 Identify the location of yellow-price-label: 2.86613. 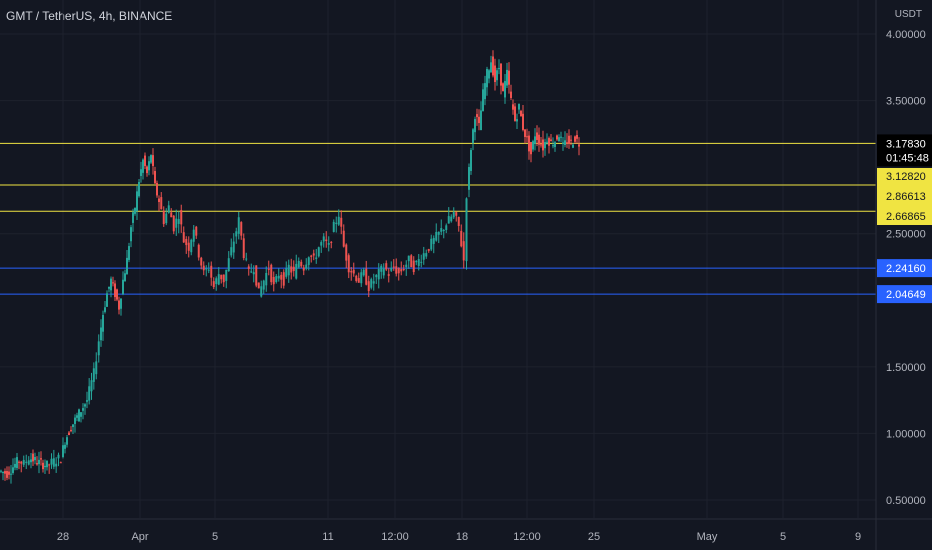
(906, 197).